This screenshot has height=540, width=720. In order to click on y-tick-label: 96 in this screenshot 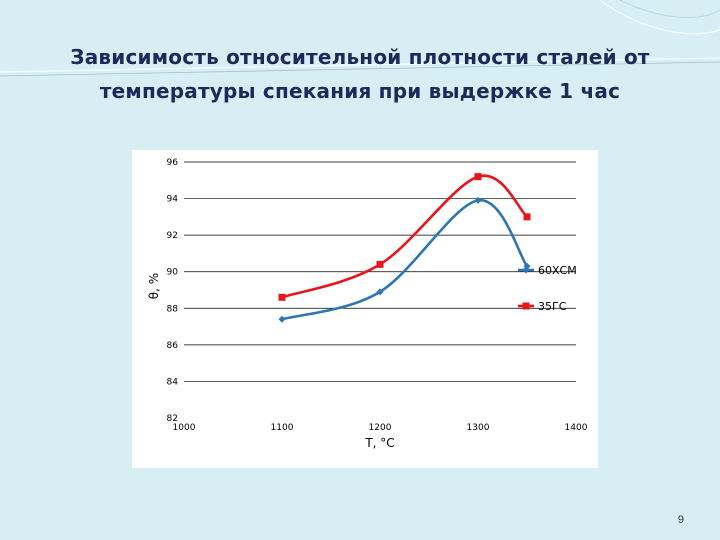, I will do `click(173, 163)`.